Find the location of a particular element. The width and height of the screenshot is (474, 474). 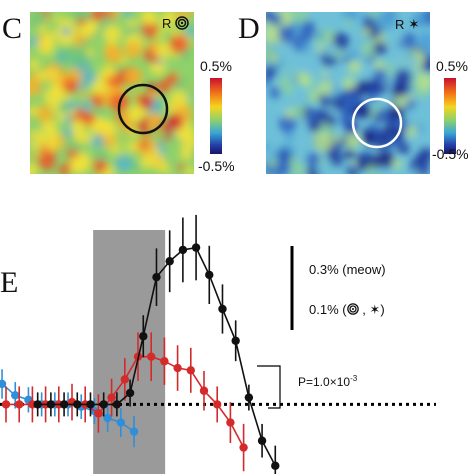

concentric-circles-icon is located at coordinates (182, 23).